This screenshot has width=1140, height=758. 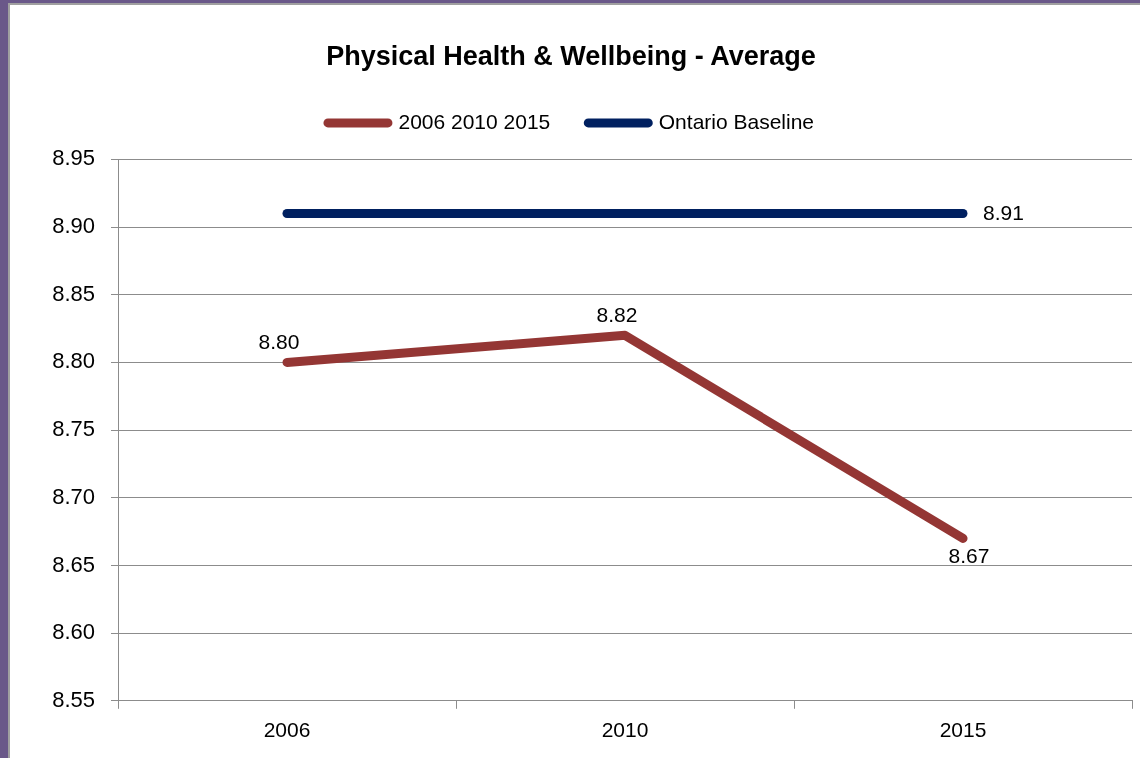 I want to click on y-tick-label: 8.55, so click(x=73, y=699).